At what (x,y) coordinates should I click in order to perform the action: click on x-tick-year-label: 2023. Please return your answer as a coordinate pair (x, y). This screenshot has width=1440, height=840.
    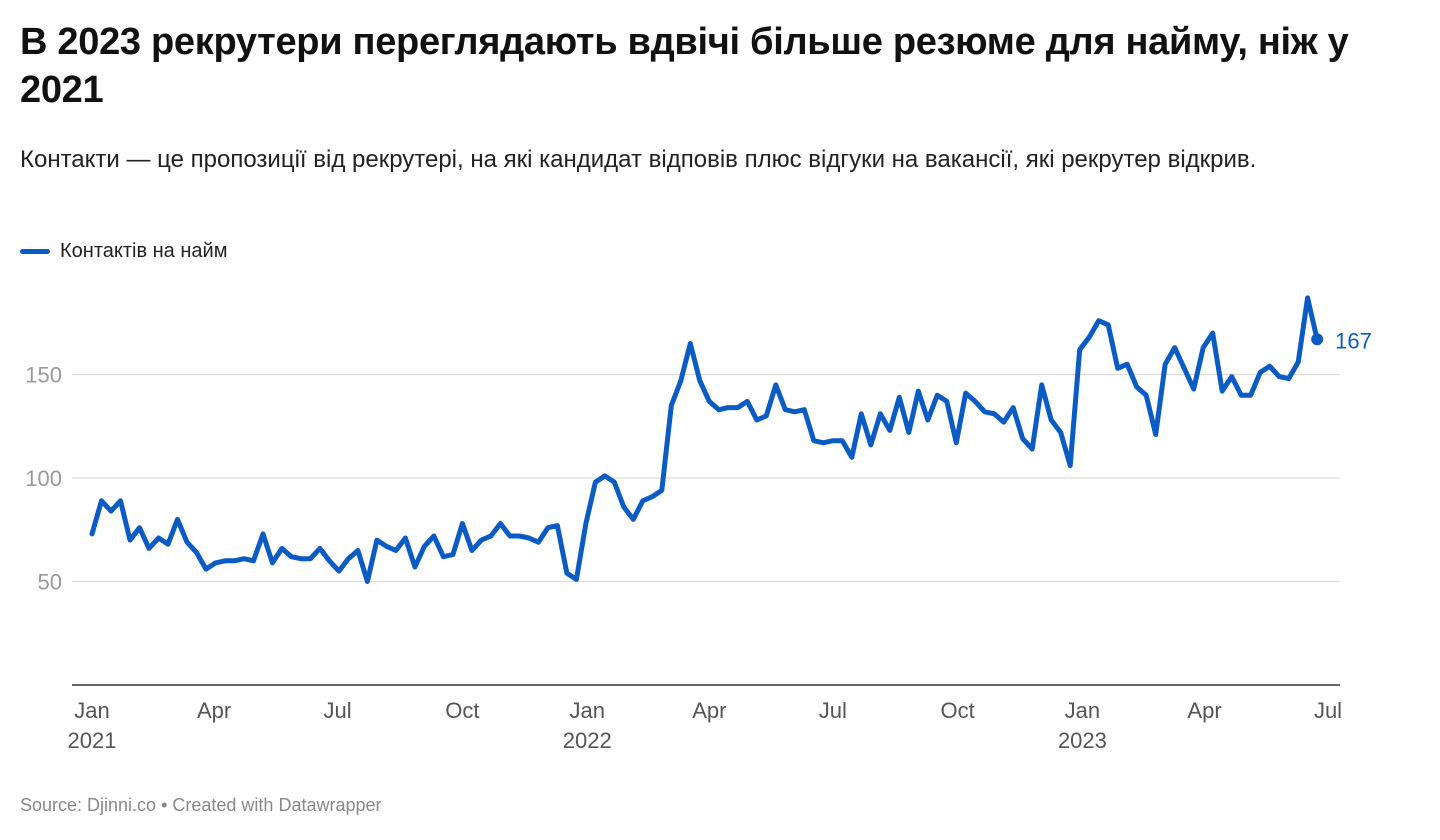
    Looking at the image, I should click on (1082, 740).